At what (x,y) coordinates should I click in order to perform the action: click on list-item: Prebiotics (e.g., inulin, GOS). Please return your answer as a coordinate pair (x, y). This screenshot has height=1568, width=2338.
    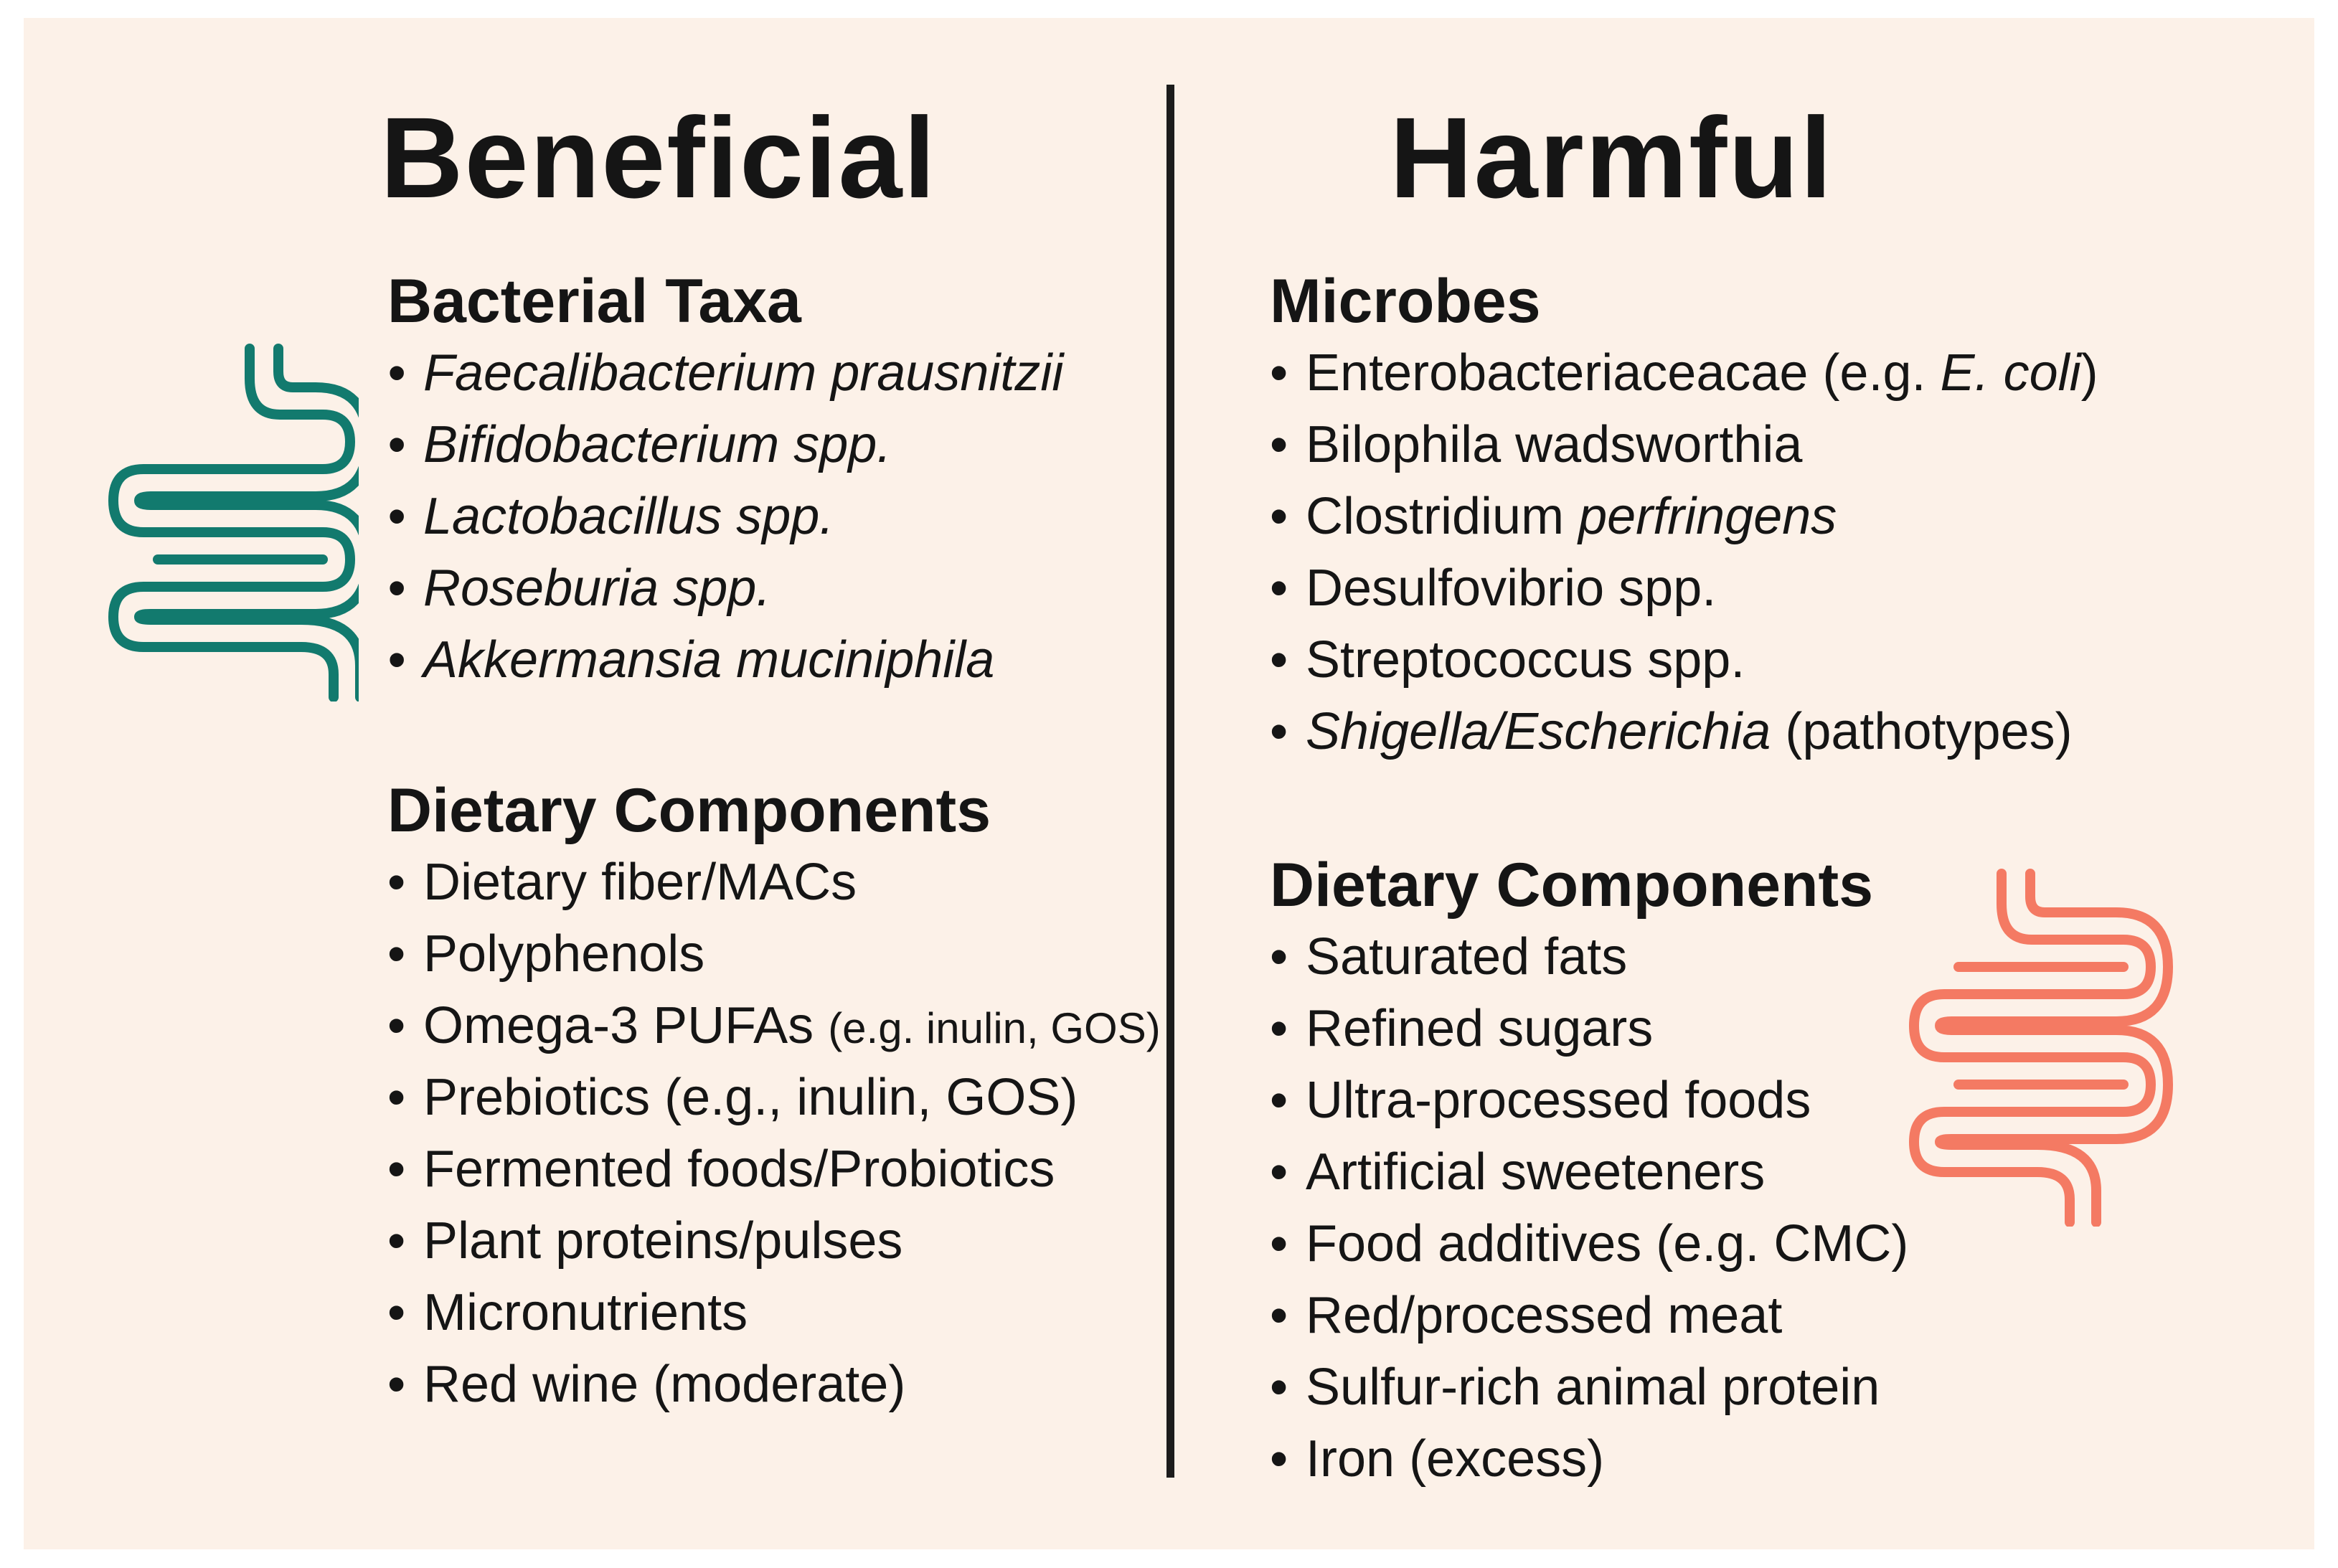
    Looking at the image, I should click on (861, 1097).